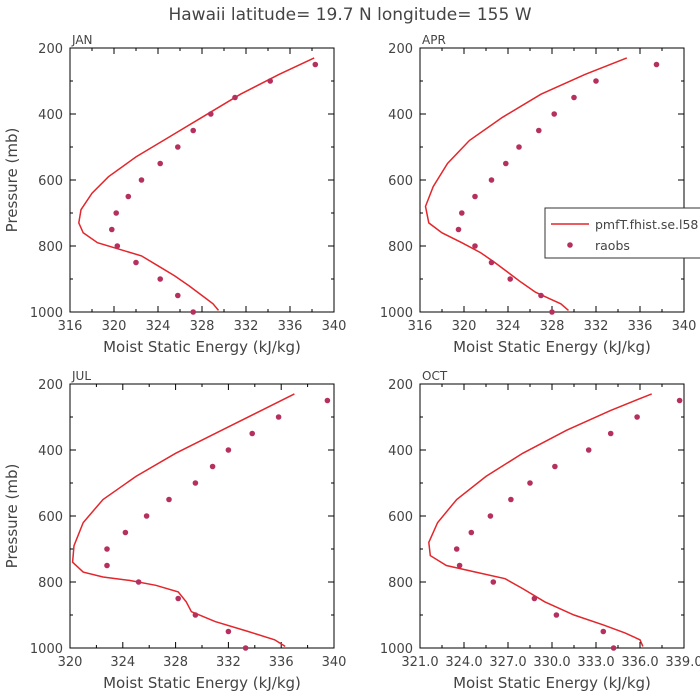 Image resolution: width=700 pixels, height=700 pixels. Describe the element at coordinates (281, 662) in the screenshot. I see `x-tick-label: 336` at that location.